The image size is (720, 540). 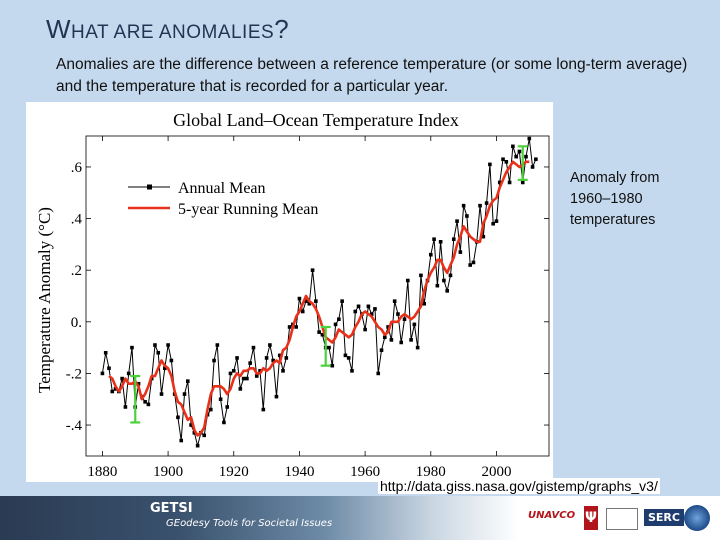 What do you see at coordinates (168, 472) in the screenshot?
I see `x-tick-label: 1900` at bounding box center [168, 472].